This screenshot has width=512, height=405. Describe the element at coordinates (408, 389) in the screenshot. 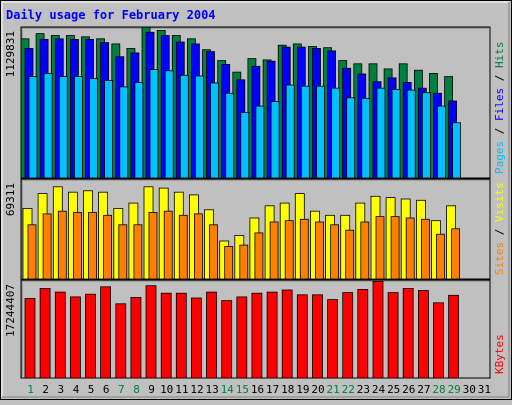

I see `day-label-26: 26` at that location.